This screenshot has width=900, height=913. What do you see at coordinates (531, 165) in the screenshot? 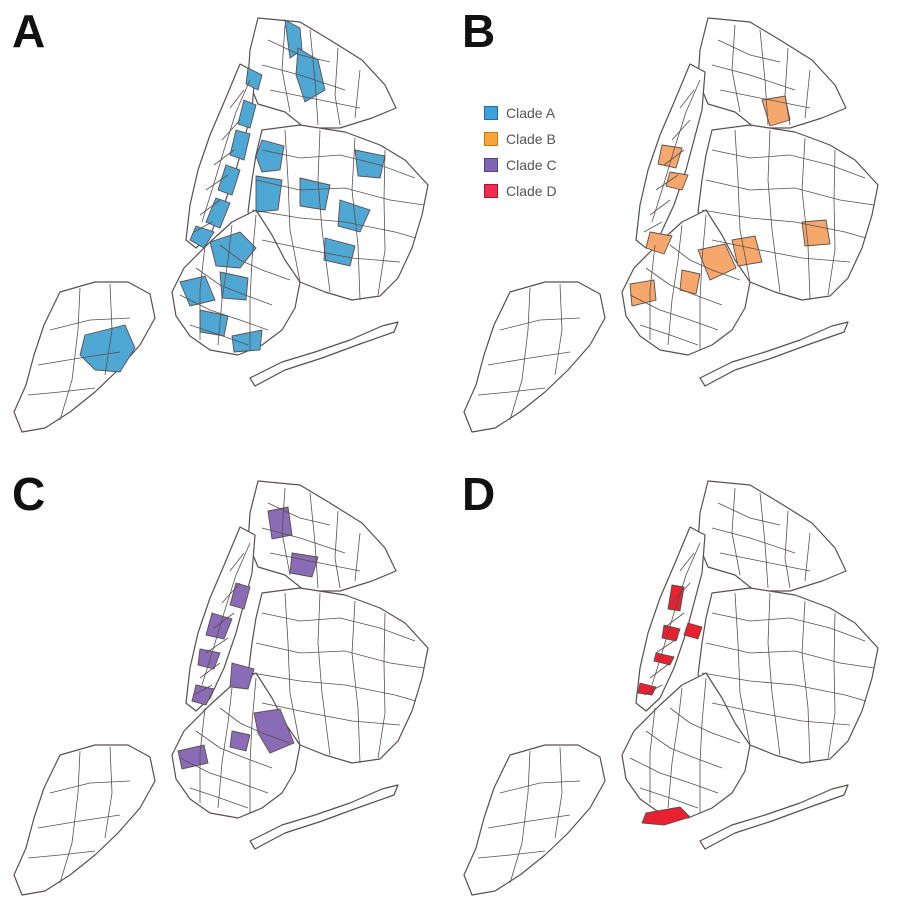
I see `legend-label-clade-c: Clade C` at bounding box center [531, 165].